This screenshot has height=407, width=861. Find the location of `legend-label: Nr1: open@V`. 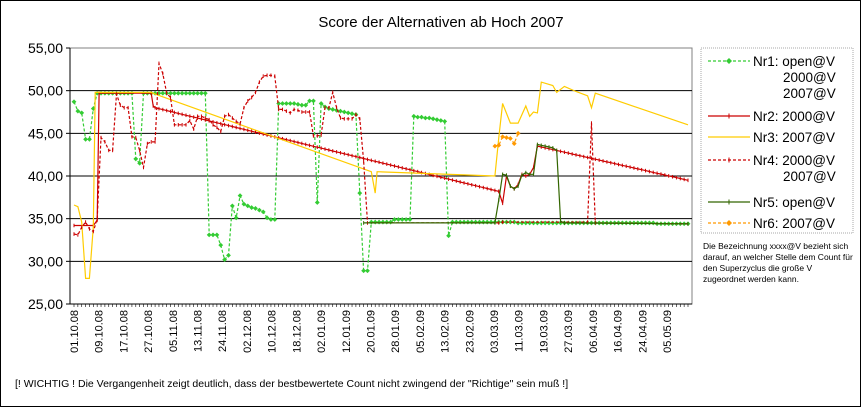

legend-label: Nr1: open@V is located at coordinates (794, 61).